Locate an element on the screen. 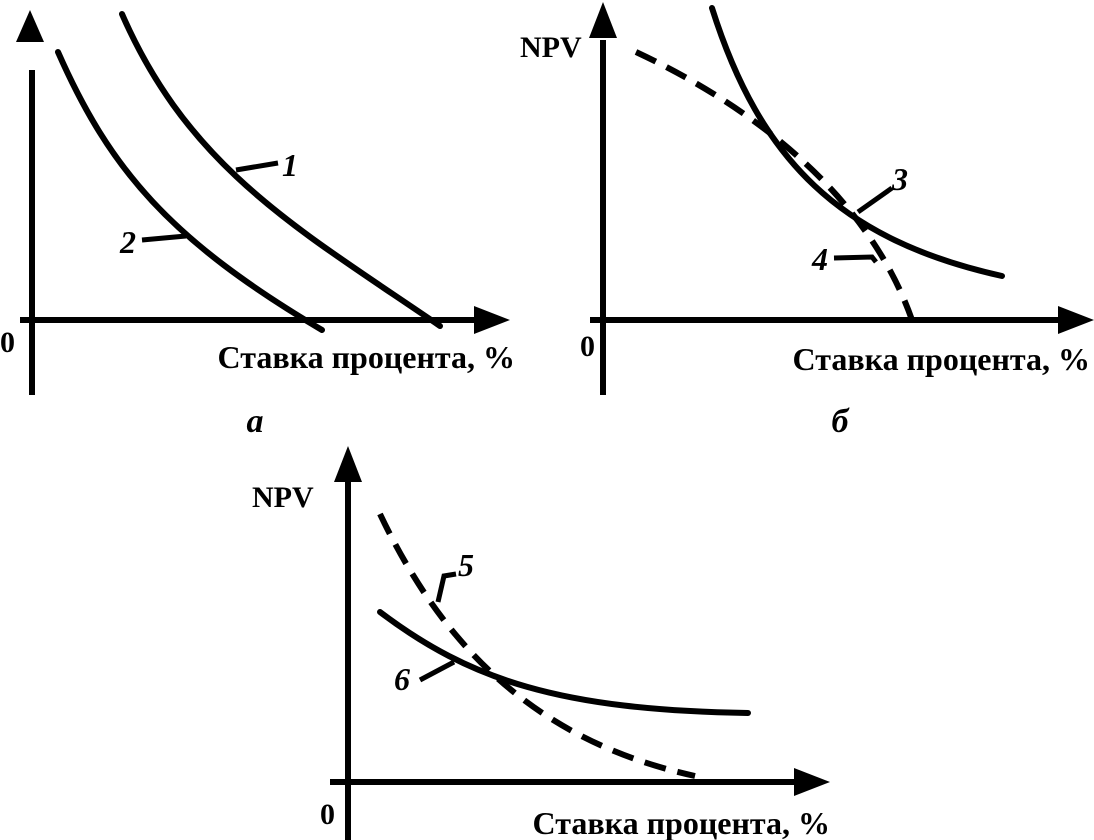 Image resolution: width=1094 pixels, height=840 pixels. panel-c-y-axis-arrow is located at coordinates (348, 464).